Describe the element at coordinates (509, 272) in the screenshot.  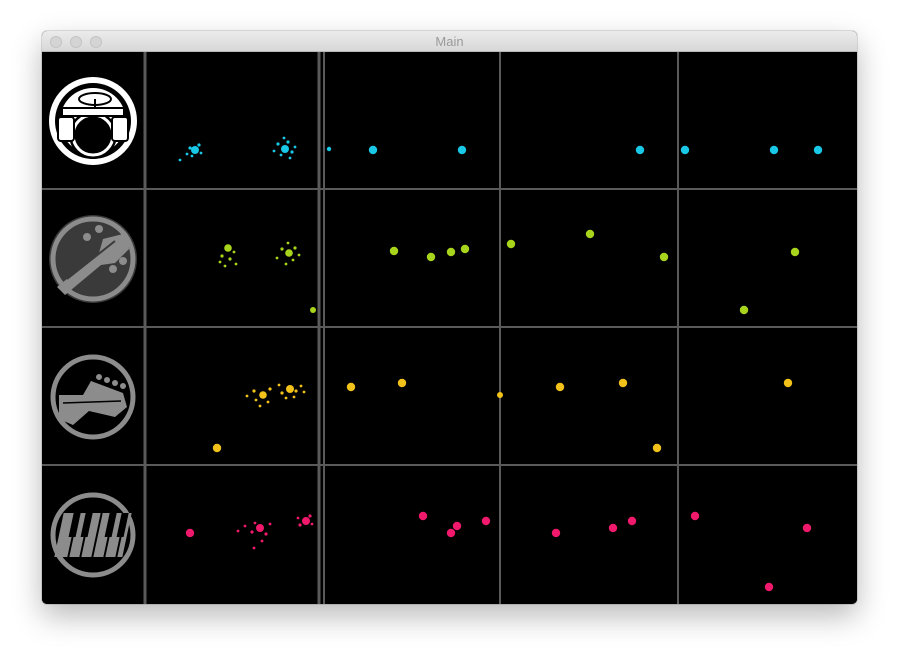
I see `bass-notes` at that location.